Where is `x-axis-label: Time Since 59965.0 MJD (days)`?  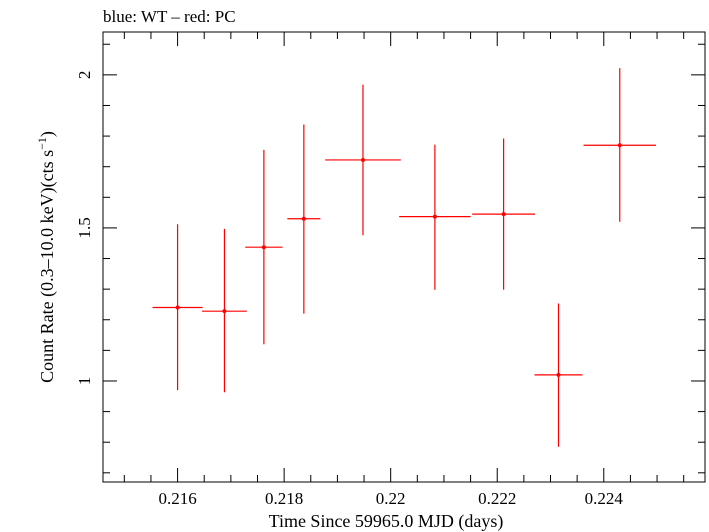 x-axis-label: Time Since 59965.0 MJD (days) is located at coordinates (386, 521).